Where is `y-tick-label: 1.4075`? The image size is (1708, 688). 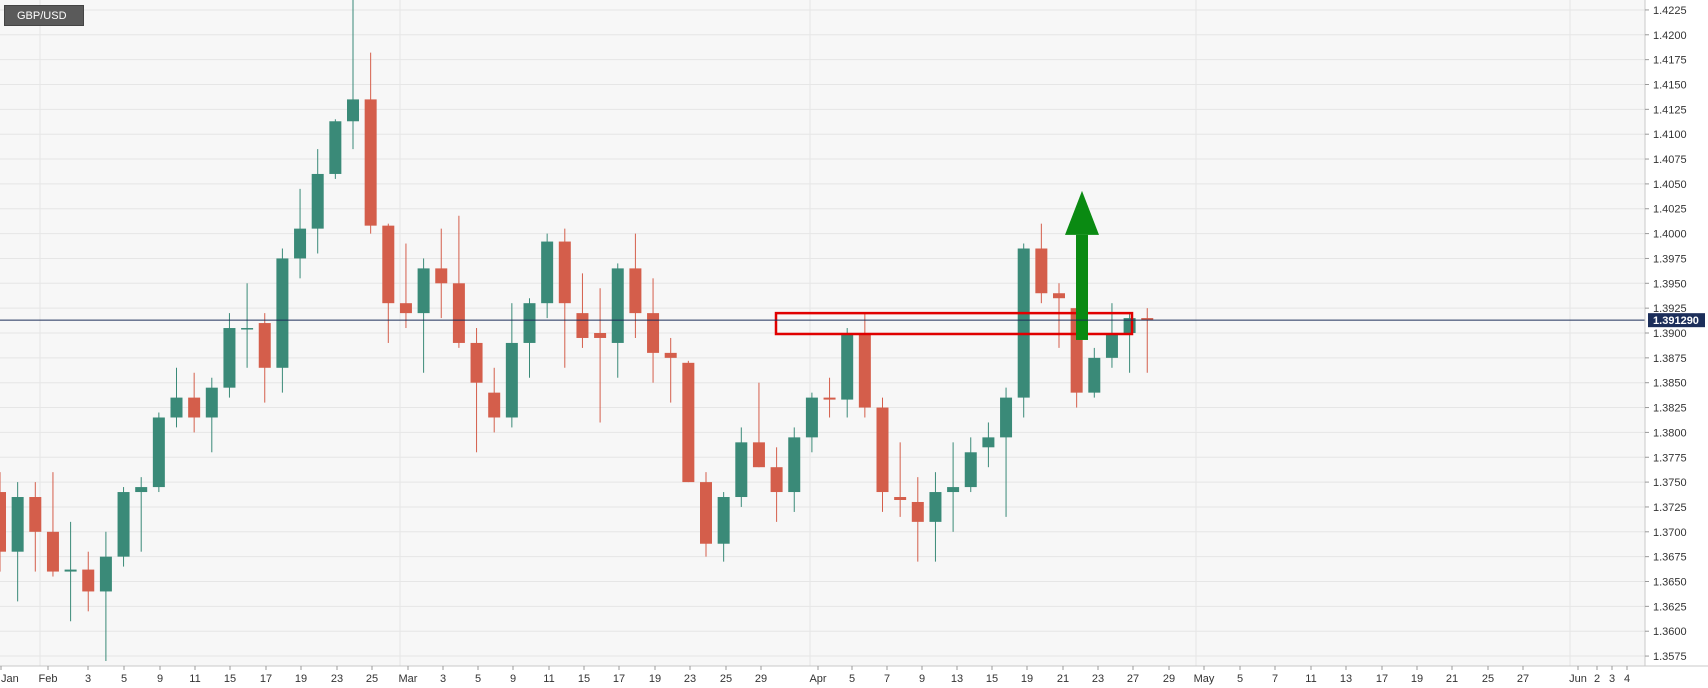
y-tick-label: 1.4075 is located at coordinates (1670, 160).